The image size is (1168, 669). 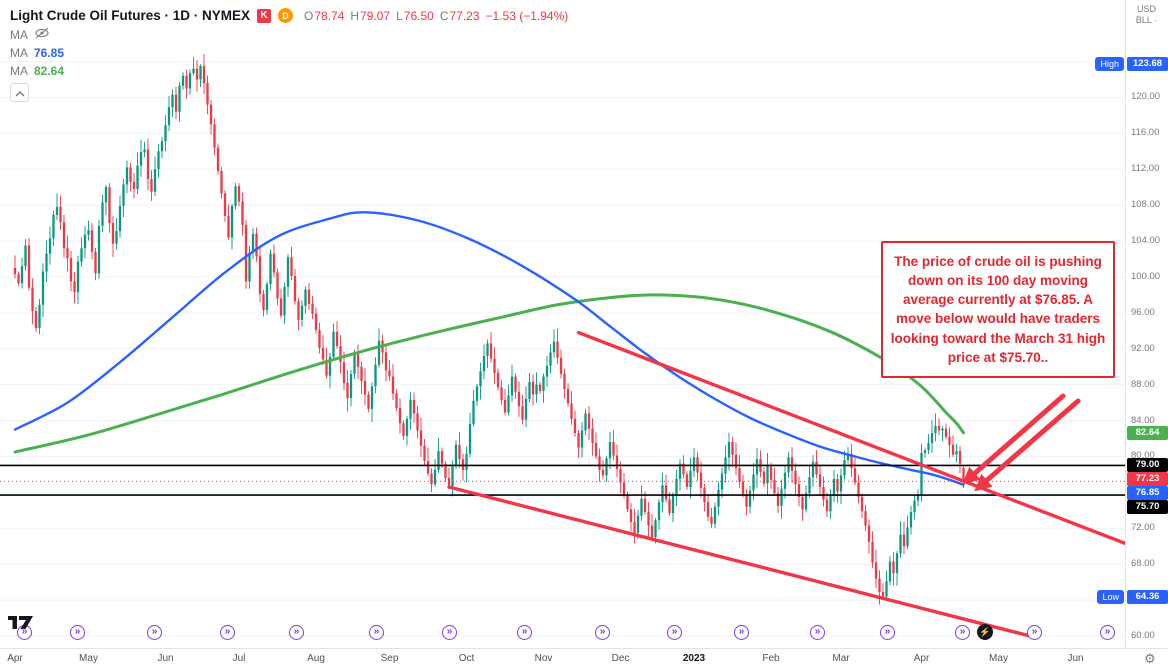 What do you see at coordinates (466, 658) in the screenshot?
I see `time-axis-label: Oct` at bounding box center [466, 658].